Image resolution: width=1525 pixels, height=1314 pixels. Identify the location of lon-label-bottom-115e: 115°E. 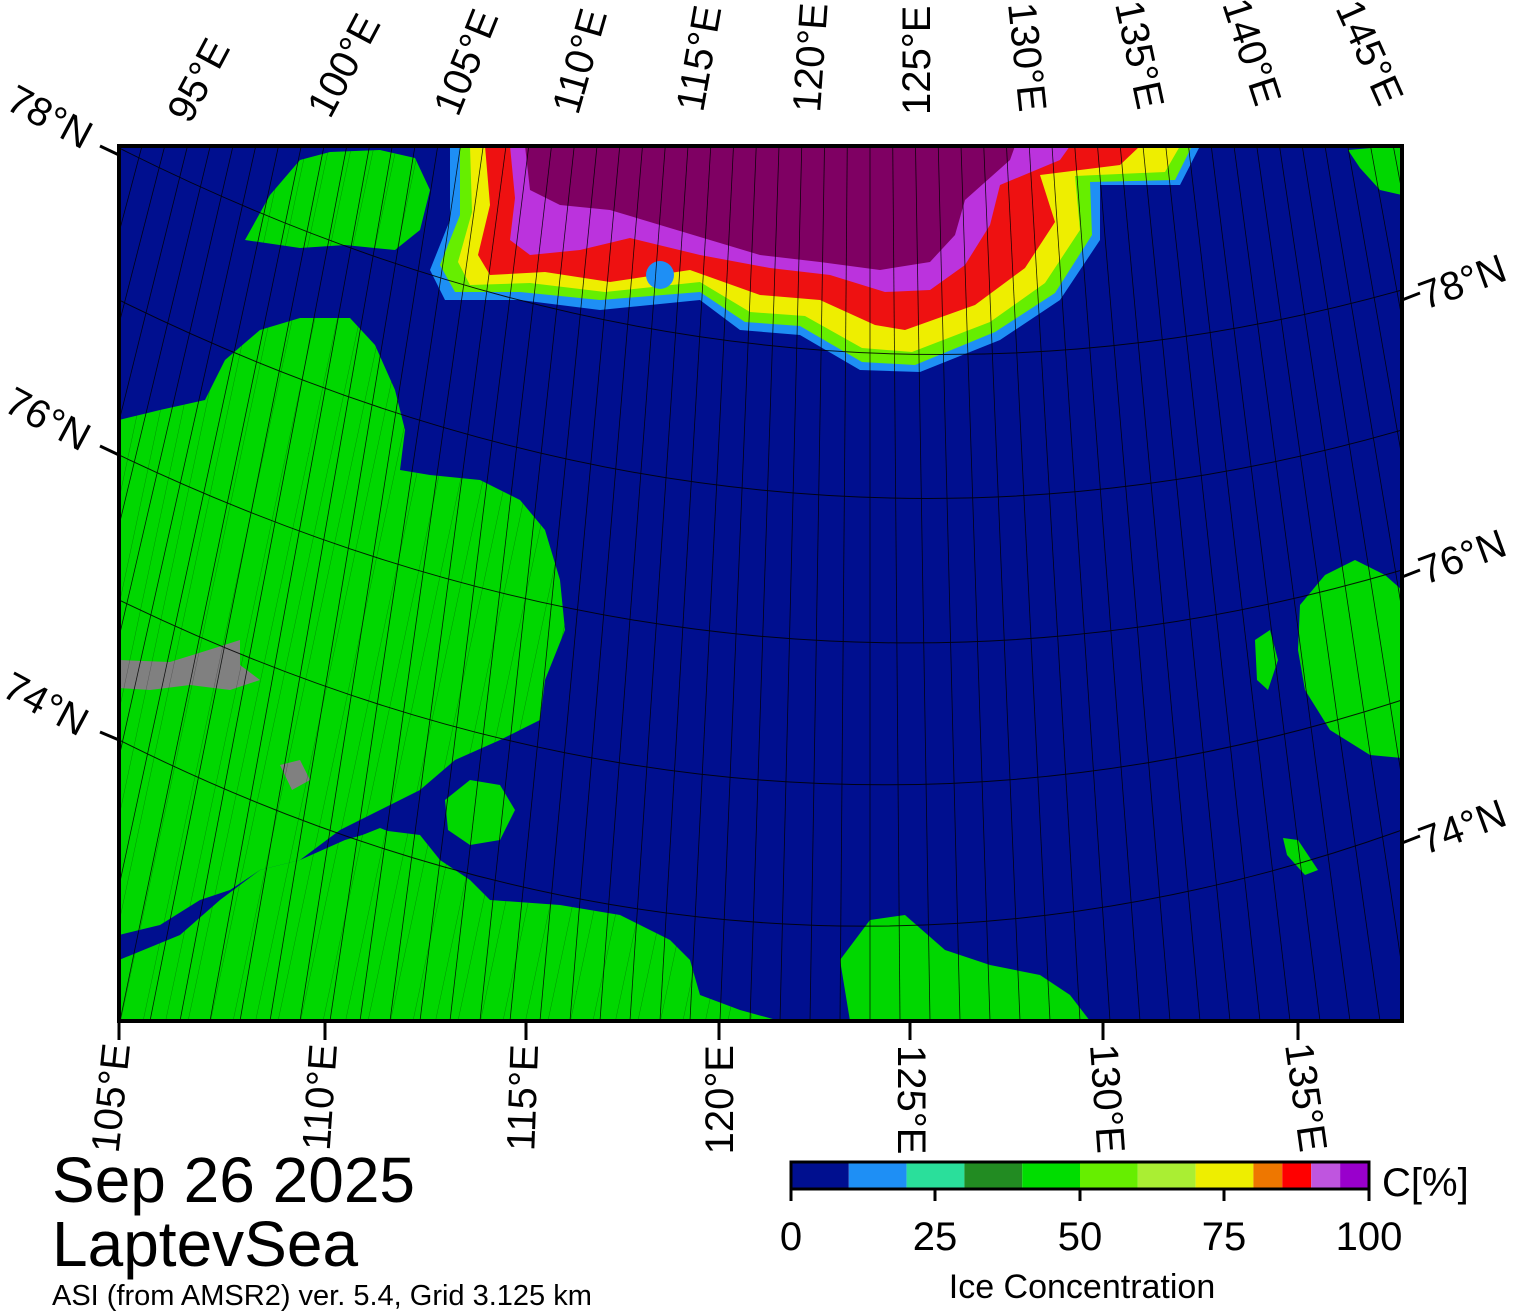
(523, 1098).